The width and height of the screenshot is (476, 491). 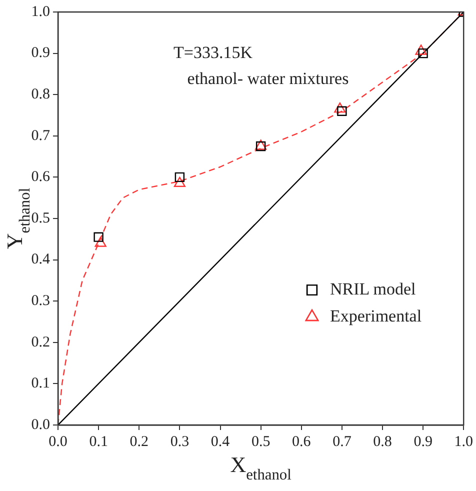 I want to click on y-tick-label: 0.0, so click(x=40, y=424).